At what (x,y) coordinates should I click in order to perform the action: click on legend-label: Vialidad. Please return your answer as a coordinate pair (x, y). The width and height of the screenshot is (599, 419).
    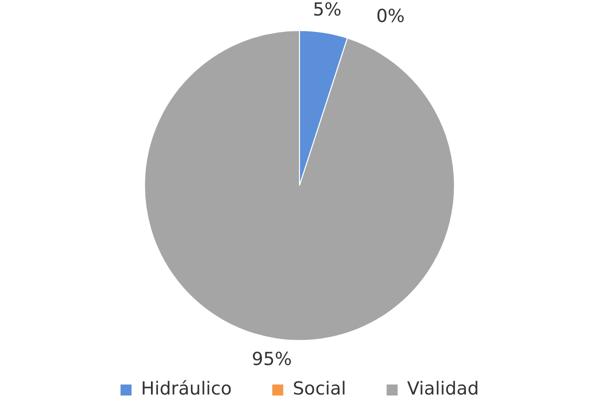
    Looking at the image, I should click on (443, 389).